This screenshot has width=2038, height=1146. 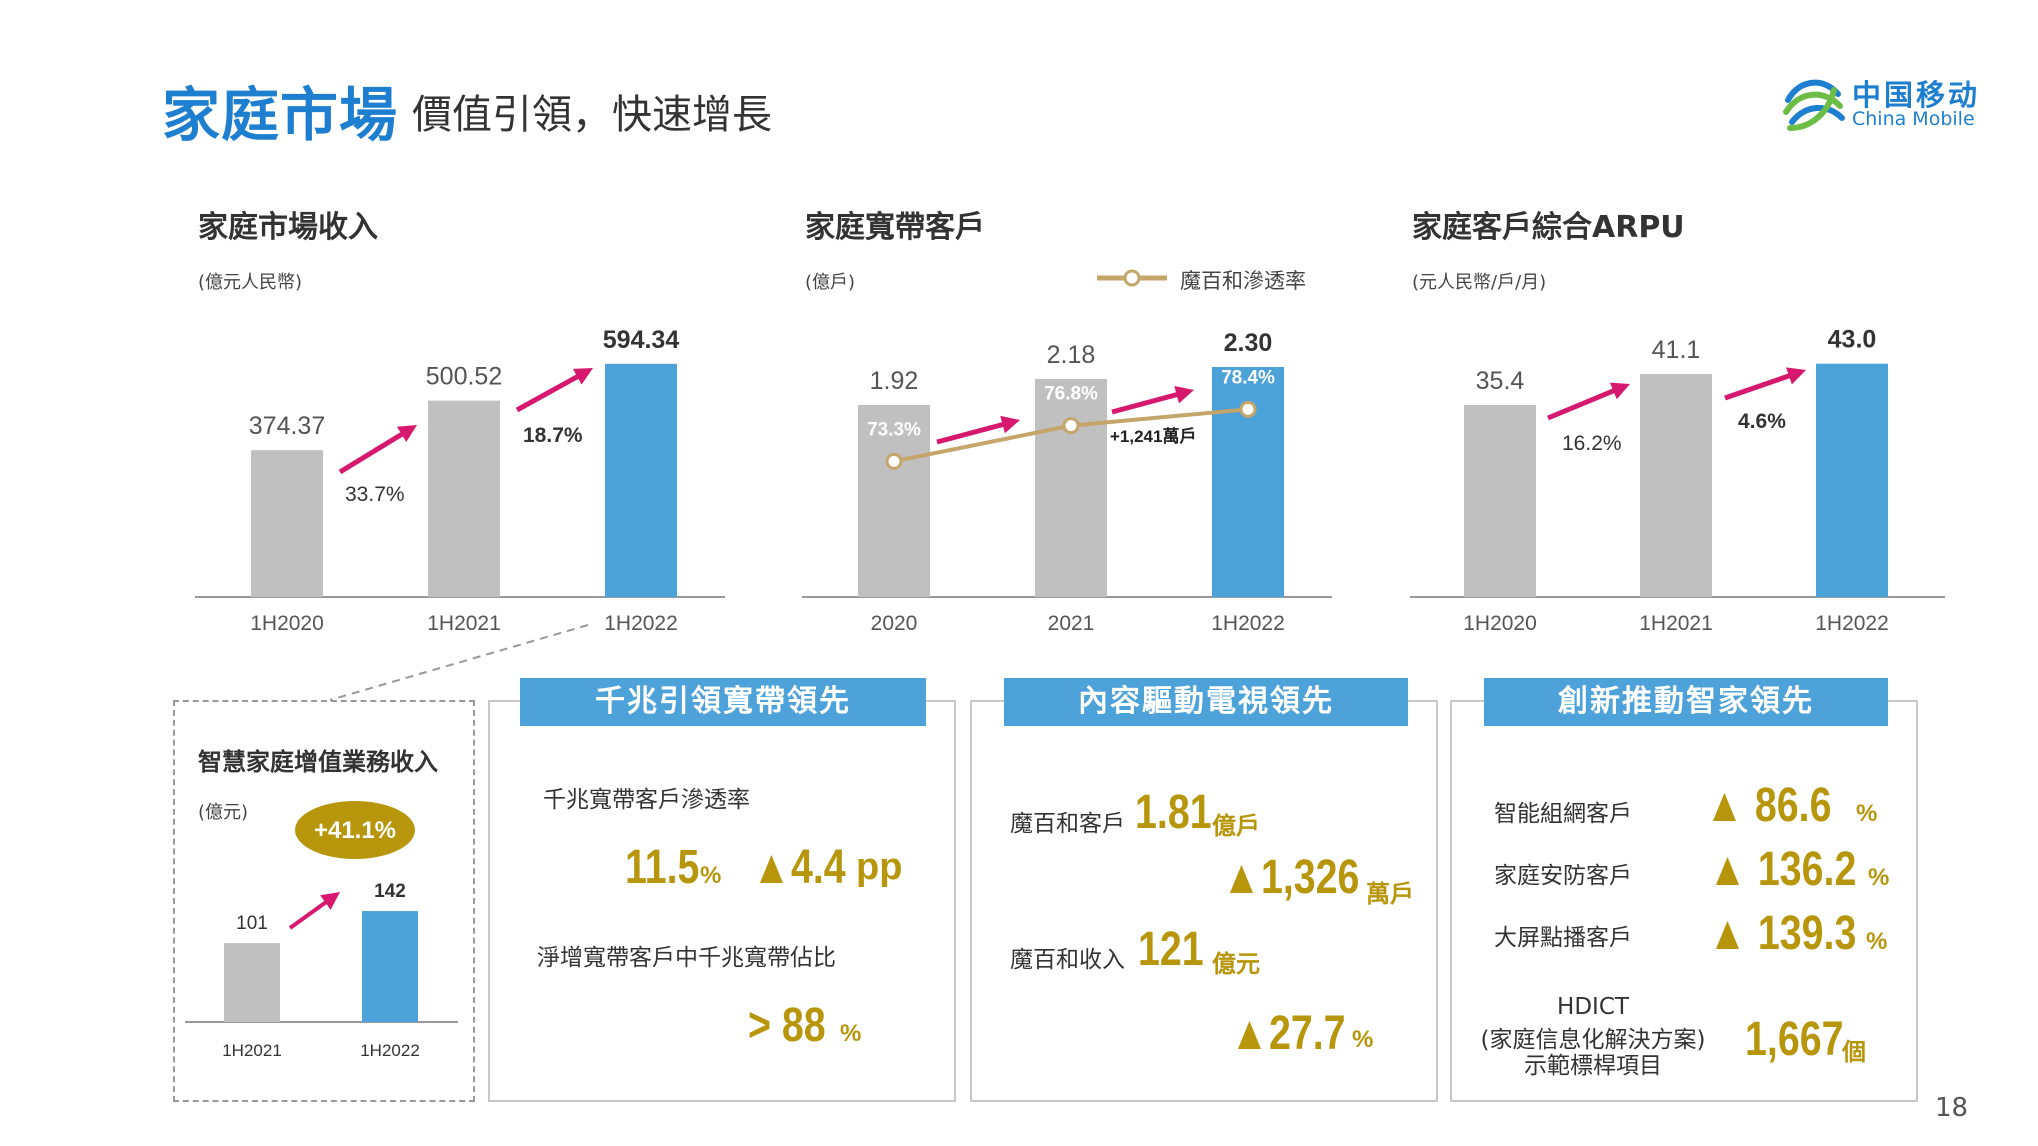 What do you see at coordinates (1563, 938) in the screenshot?
I see `innovation-row-label: 大屏點播客戶` at bounding box center [1563, 938].